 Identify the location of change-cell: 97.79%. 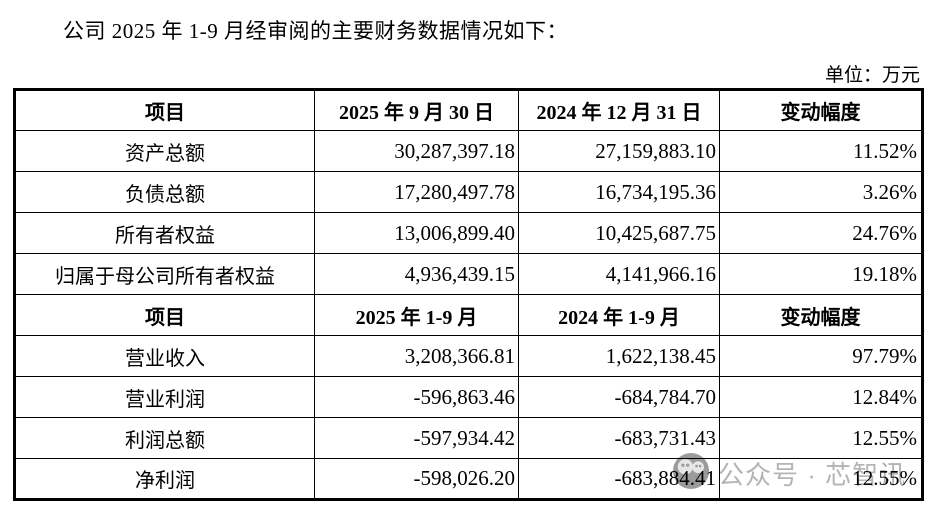
(821, 356).